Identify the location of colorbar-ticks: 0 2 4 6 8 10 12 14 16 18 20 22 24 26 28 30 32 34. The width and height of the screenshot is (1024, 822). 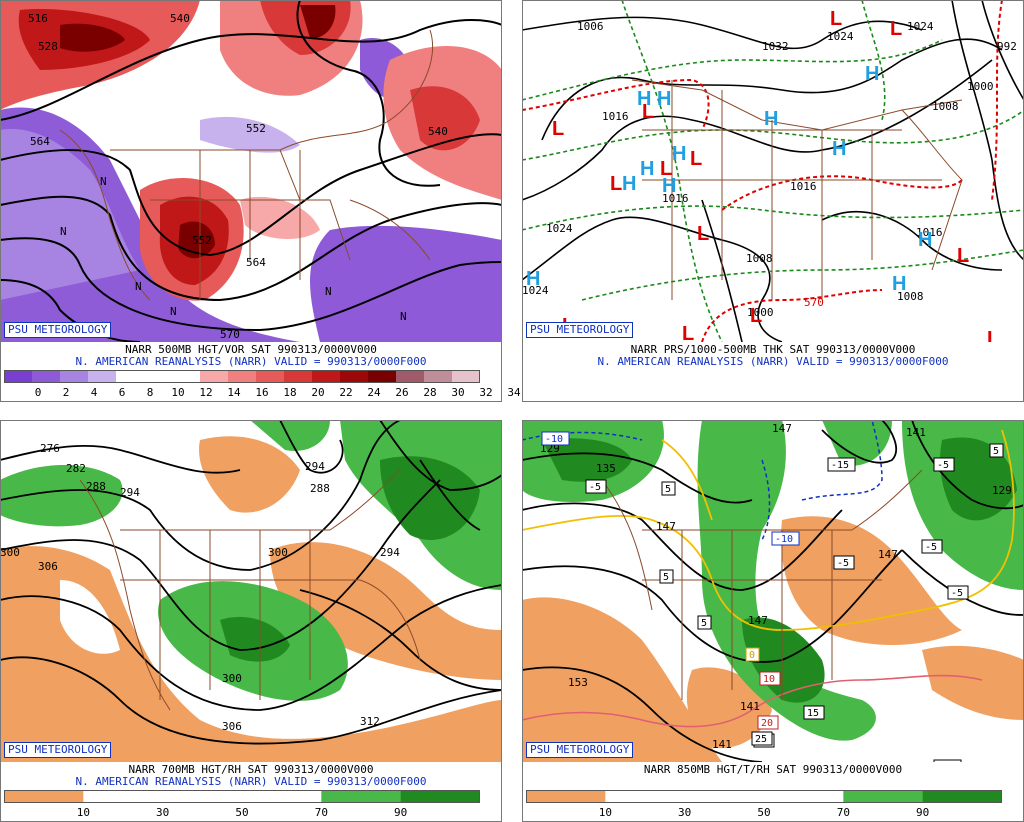
(262, 393).